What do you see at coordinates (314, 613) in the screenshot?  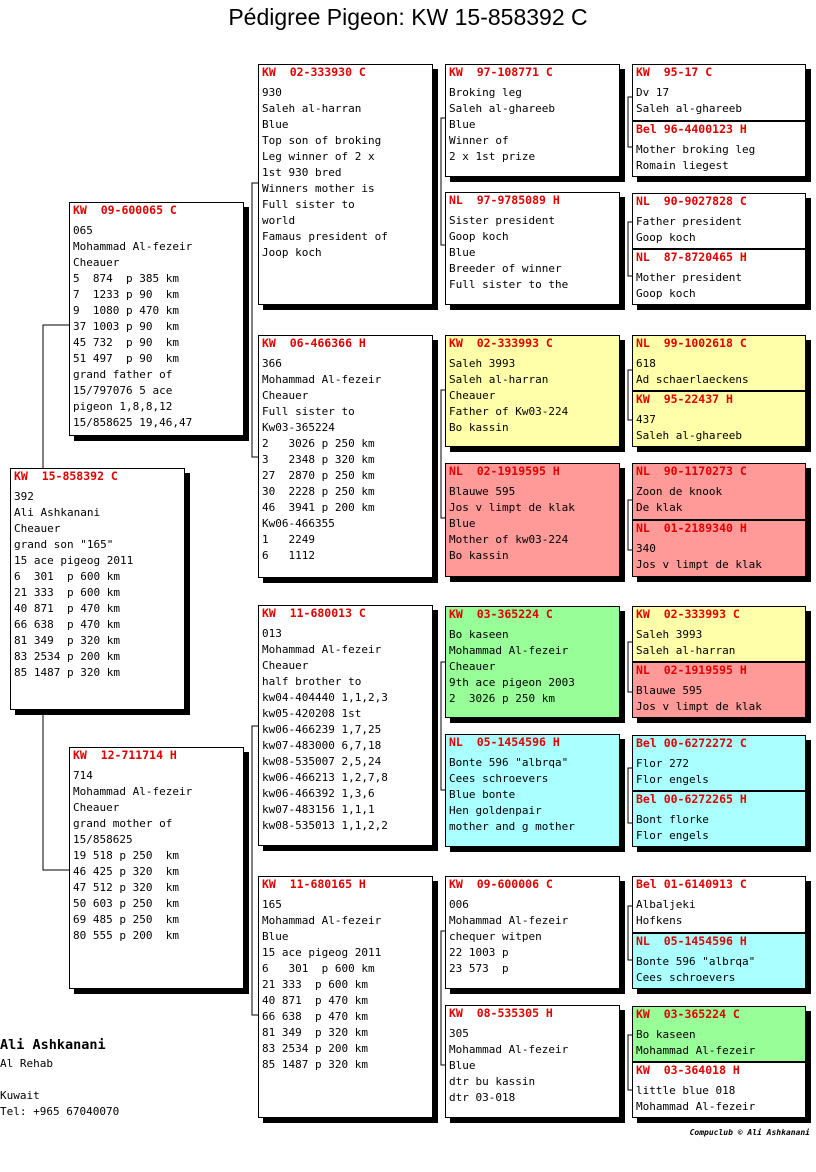 I see `ring-number: KW 11-680013 C` at bounding box center [314, 613].